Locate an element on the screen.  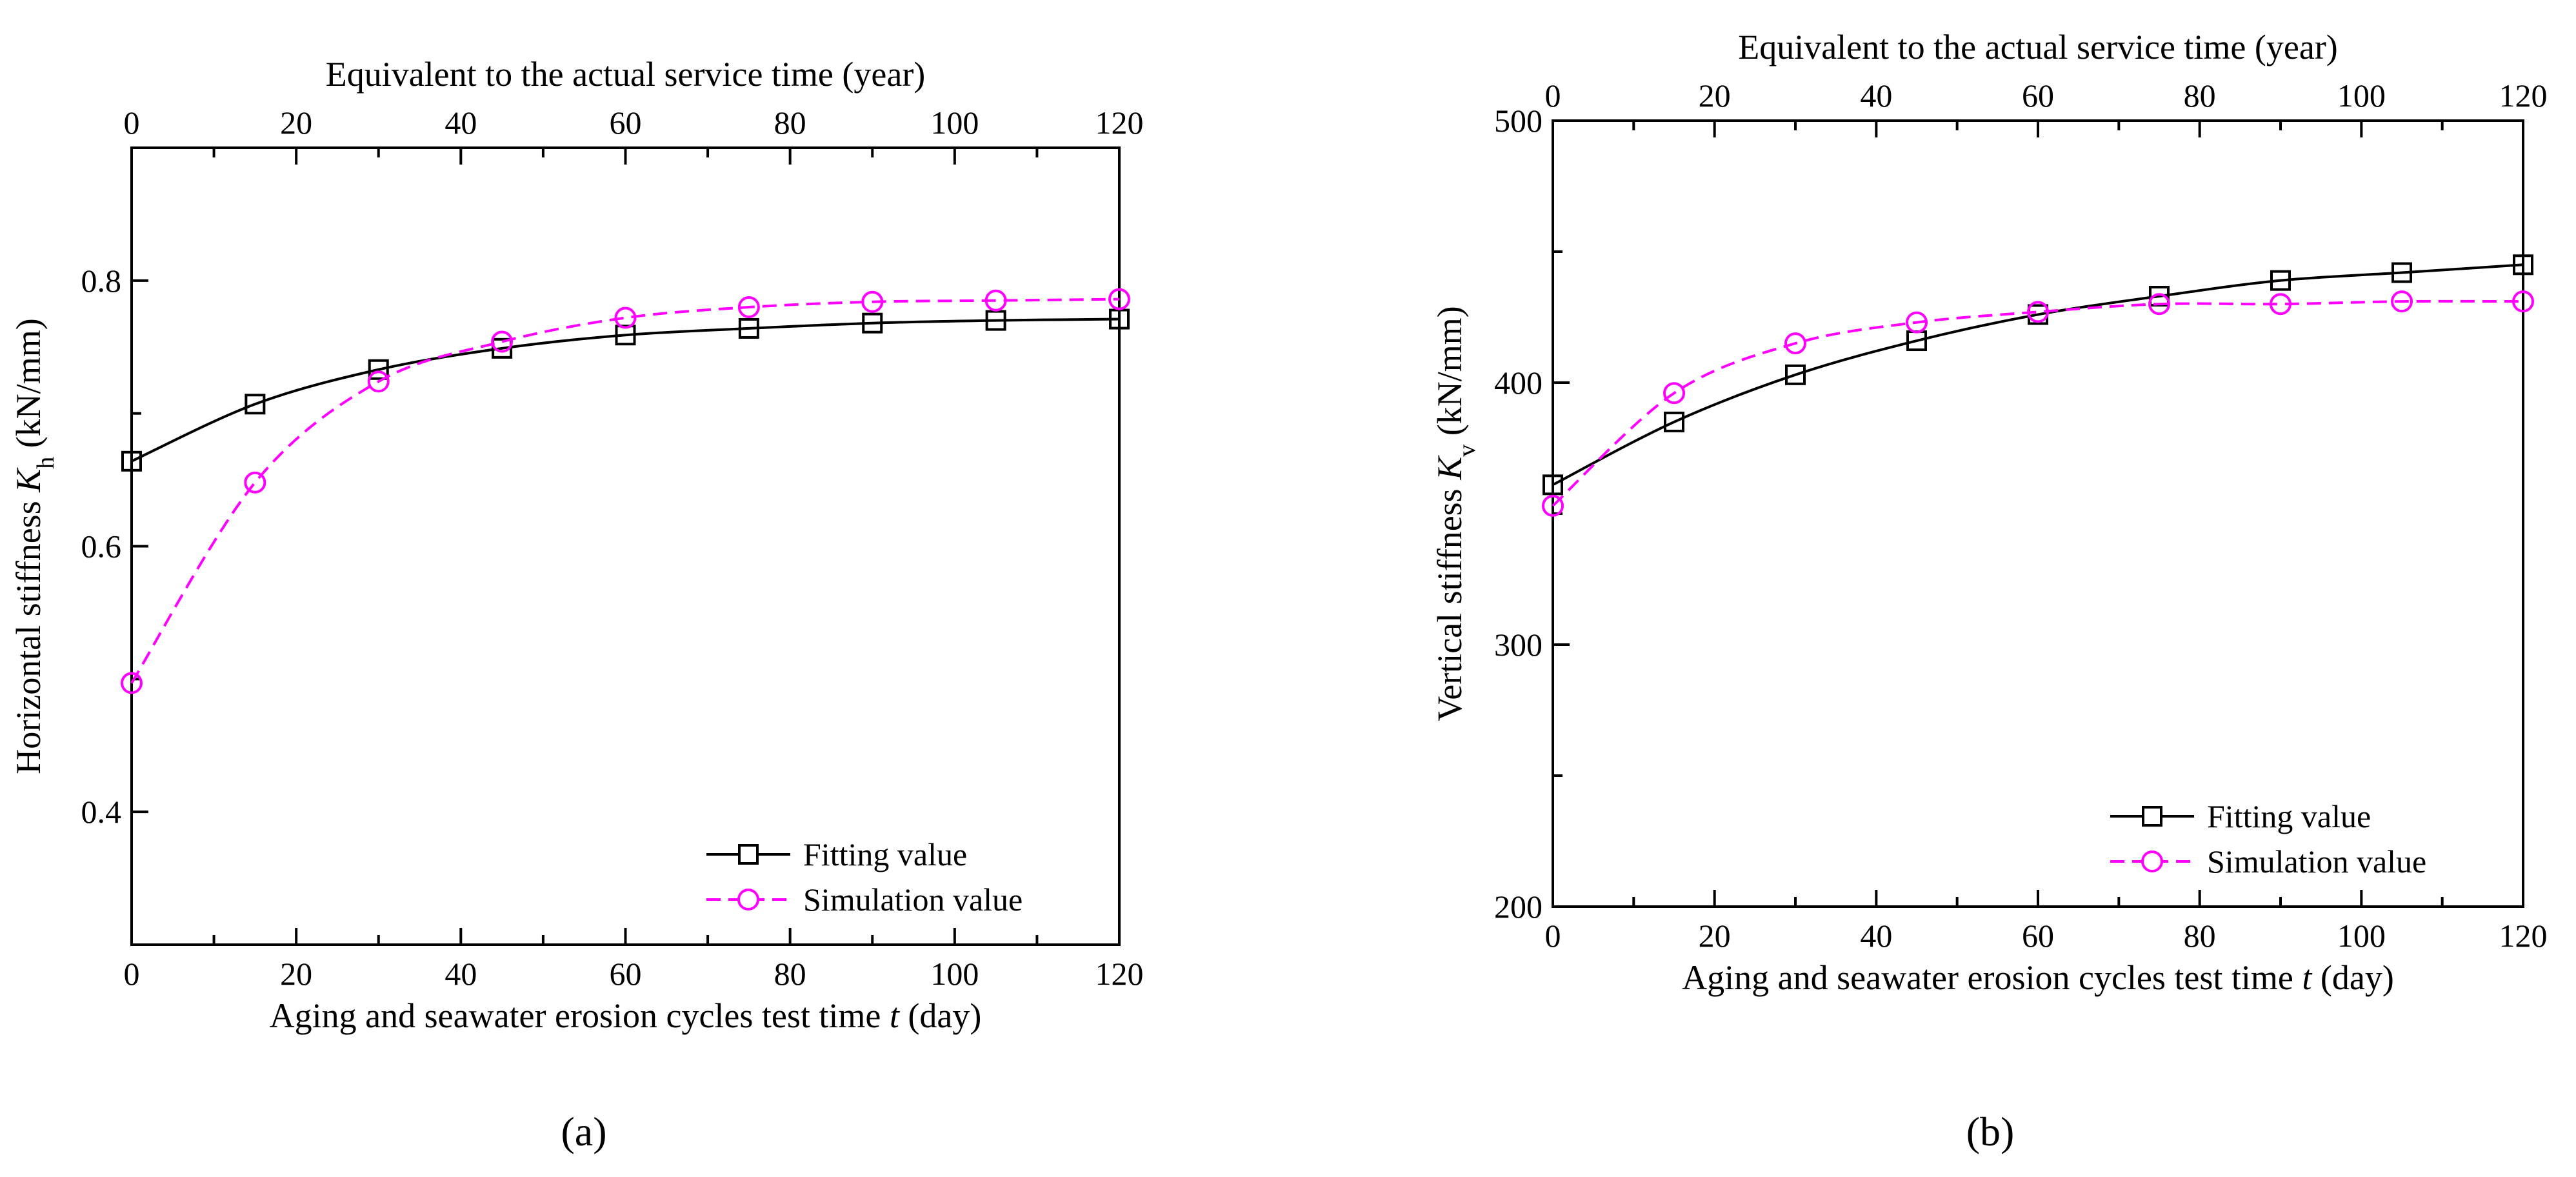
y-axis-title-part: K is located at coordinates (1449, 468).